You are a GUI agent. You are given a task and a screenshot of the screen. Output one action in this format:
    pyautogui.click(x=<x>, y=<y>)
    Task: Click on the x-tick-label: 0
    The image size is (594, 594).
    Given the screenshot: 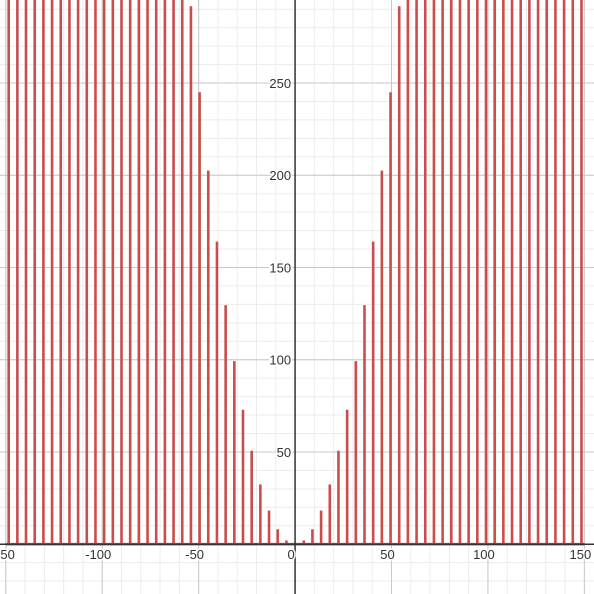 What is the action you would take?
    pyautogui.click(x=290, y=554)
    